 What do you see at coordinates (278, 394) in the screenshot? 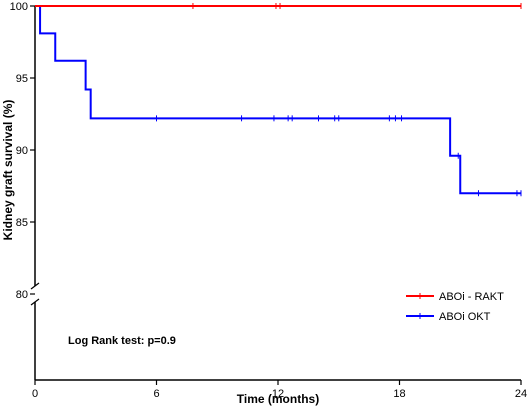
I see `x-tick-label: 12` at bounding box center [278, 394].